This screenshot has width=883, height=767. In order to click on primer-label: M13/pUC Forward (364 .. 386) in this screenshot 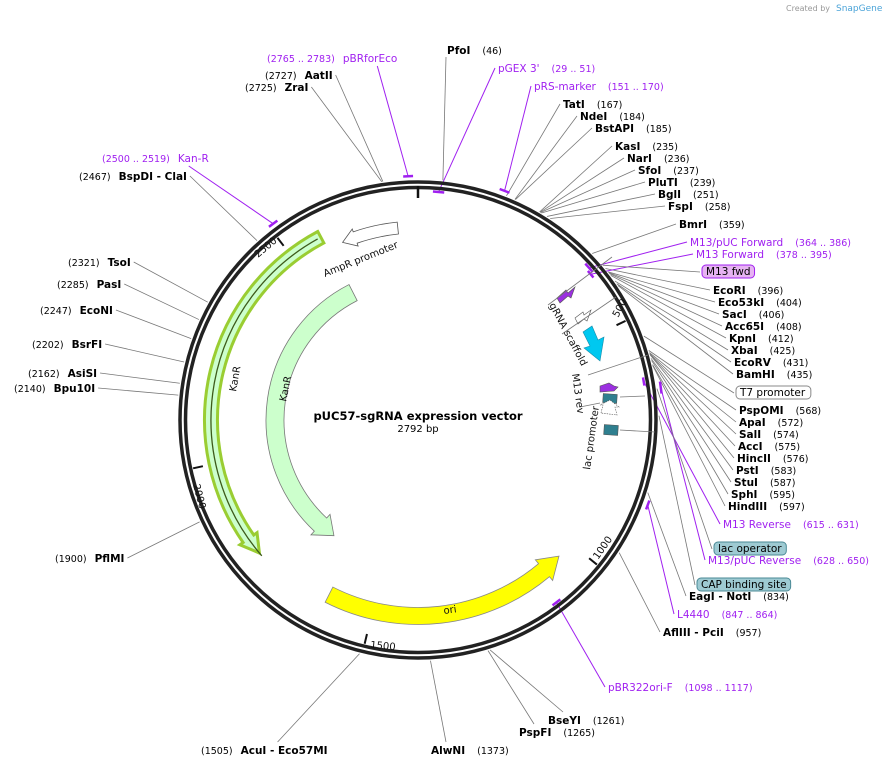, I will do `click(770, 243)`.